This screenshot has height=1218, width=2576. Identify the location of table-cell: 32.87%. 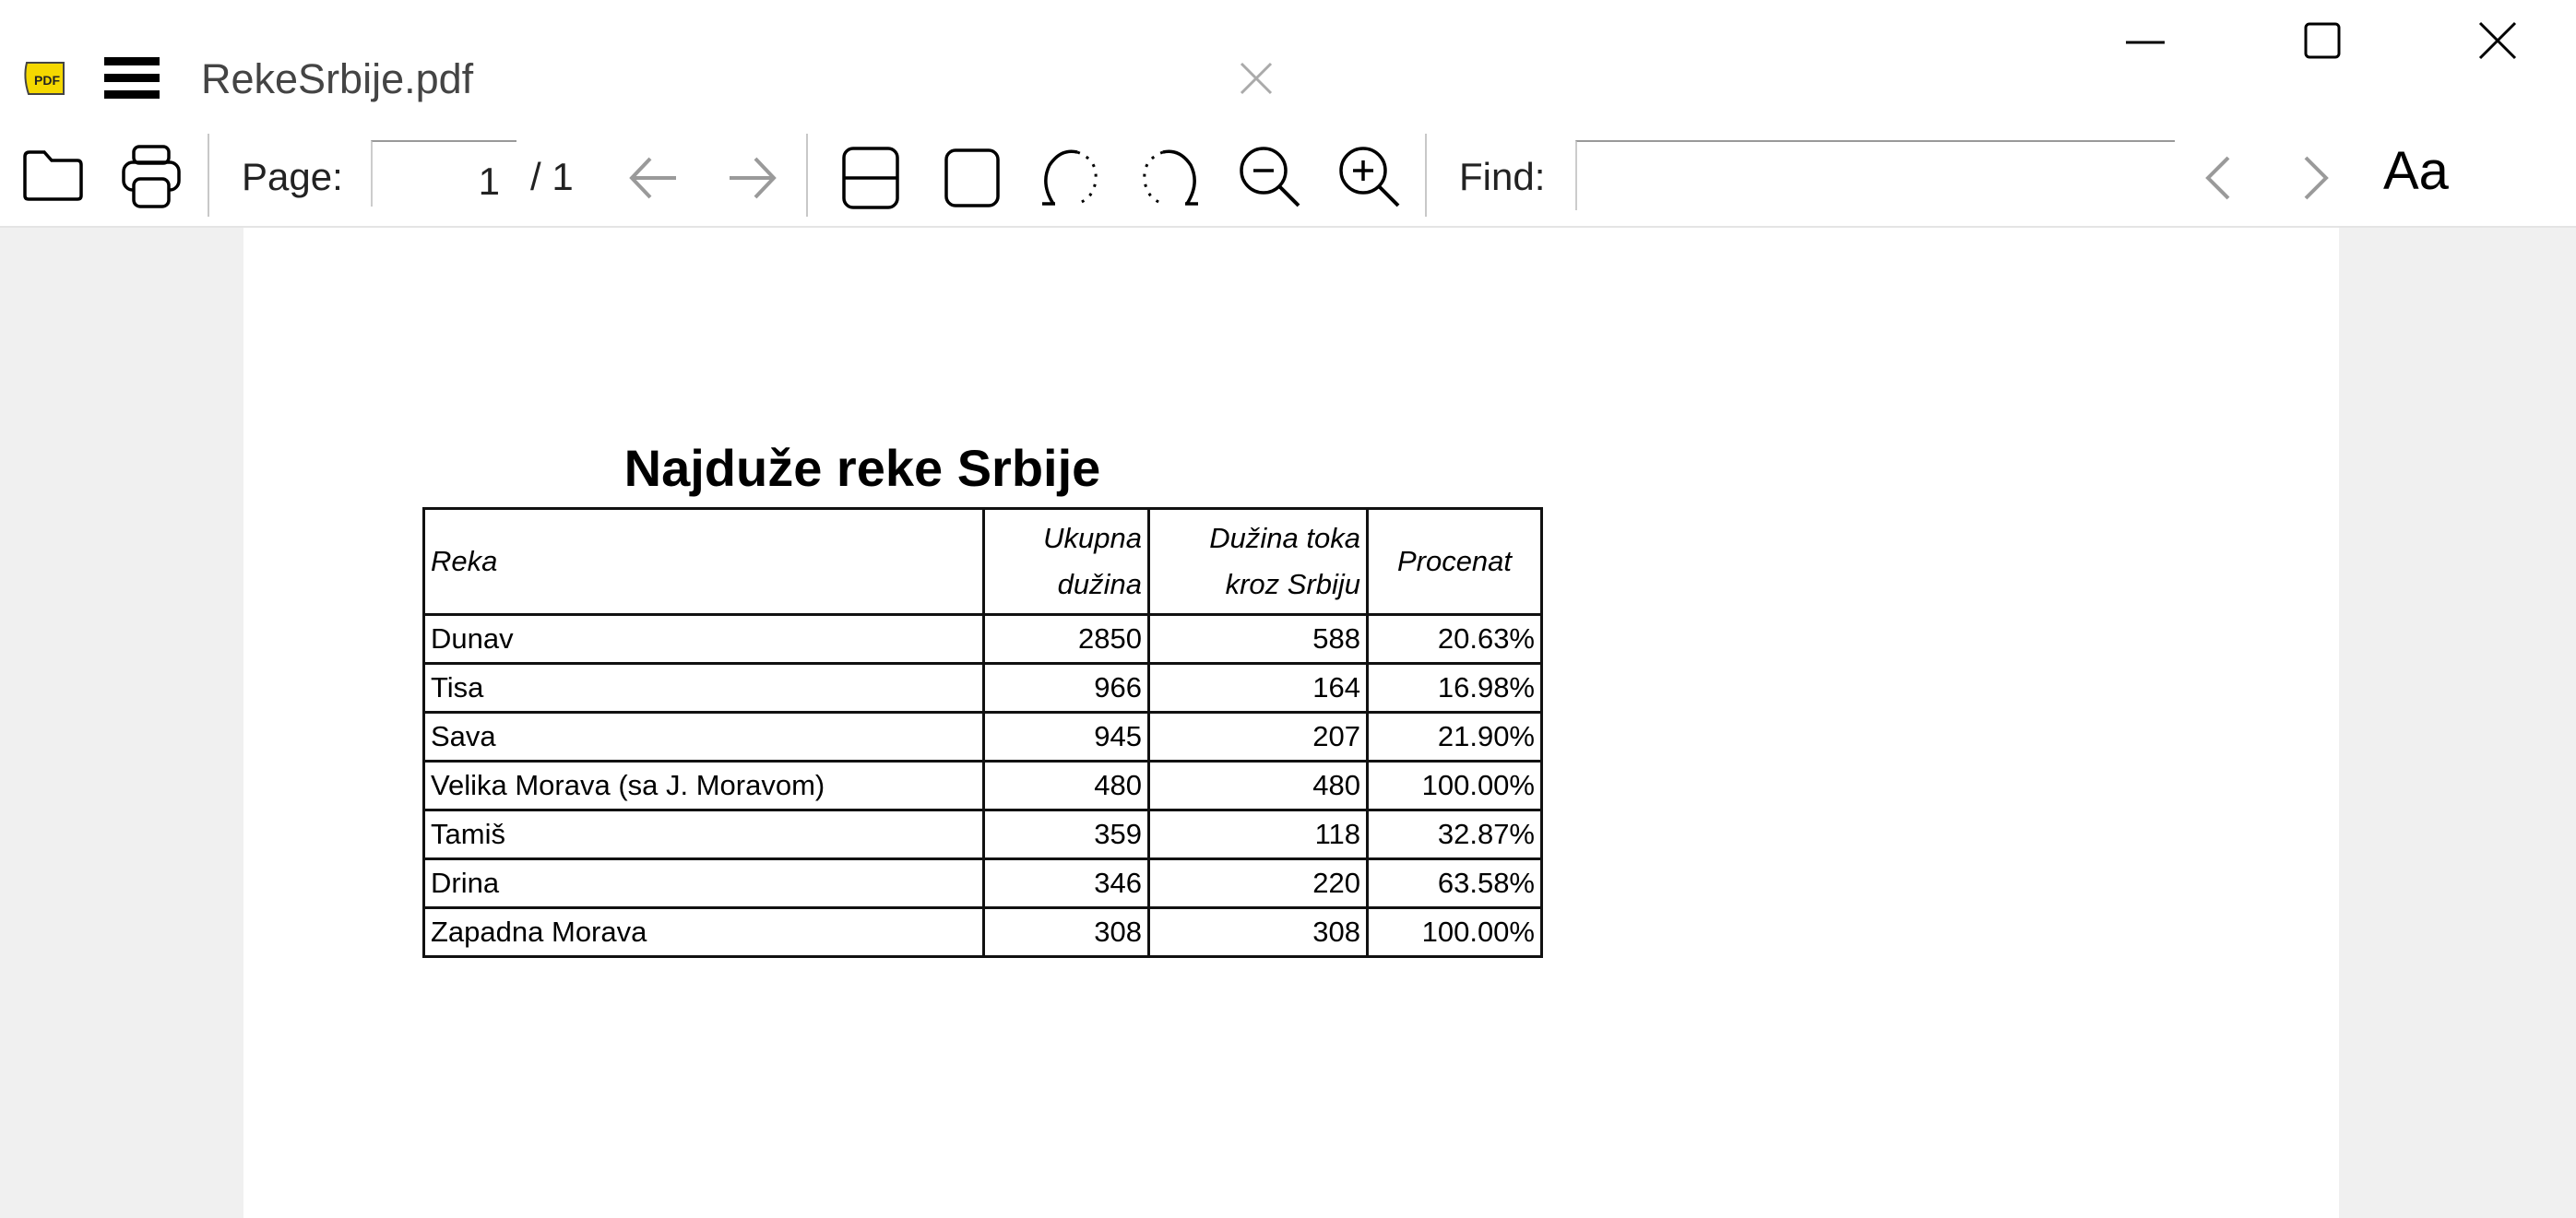
(1454, 834).